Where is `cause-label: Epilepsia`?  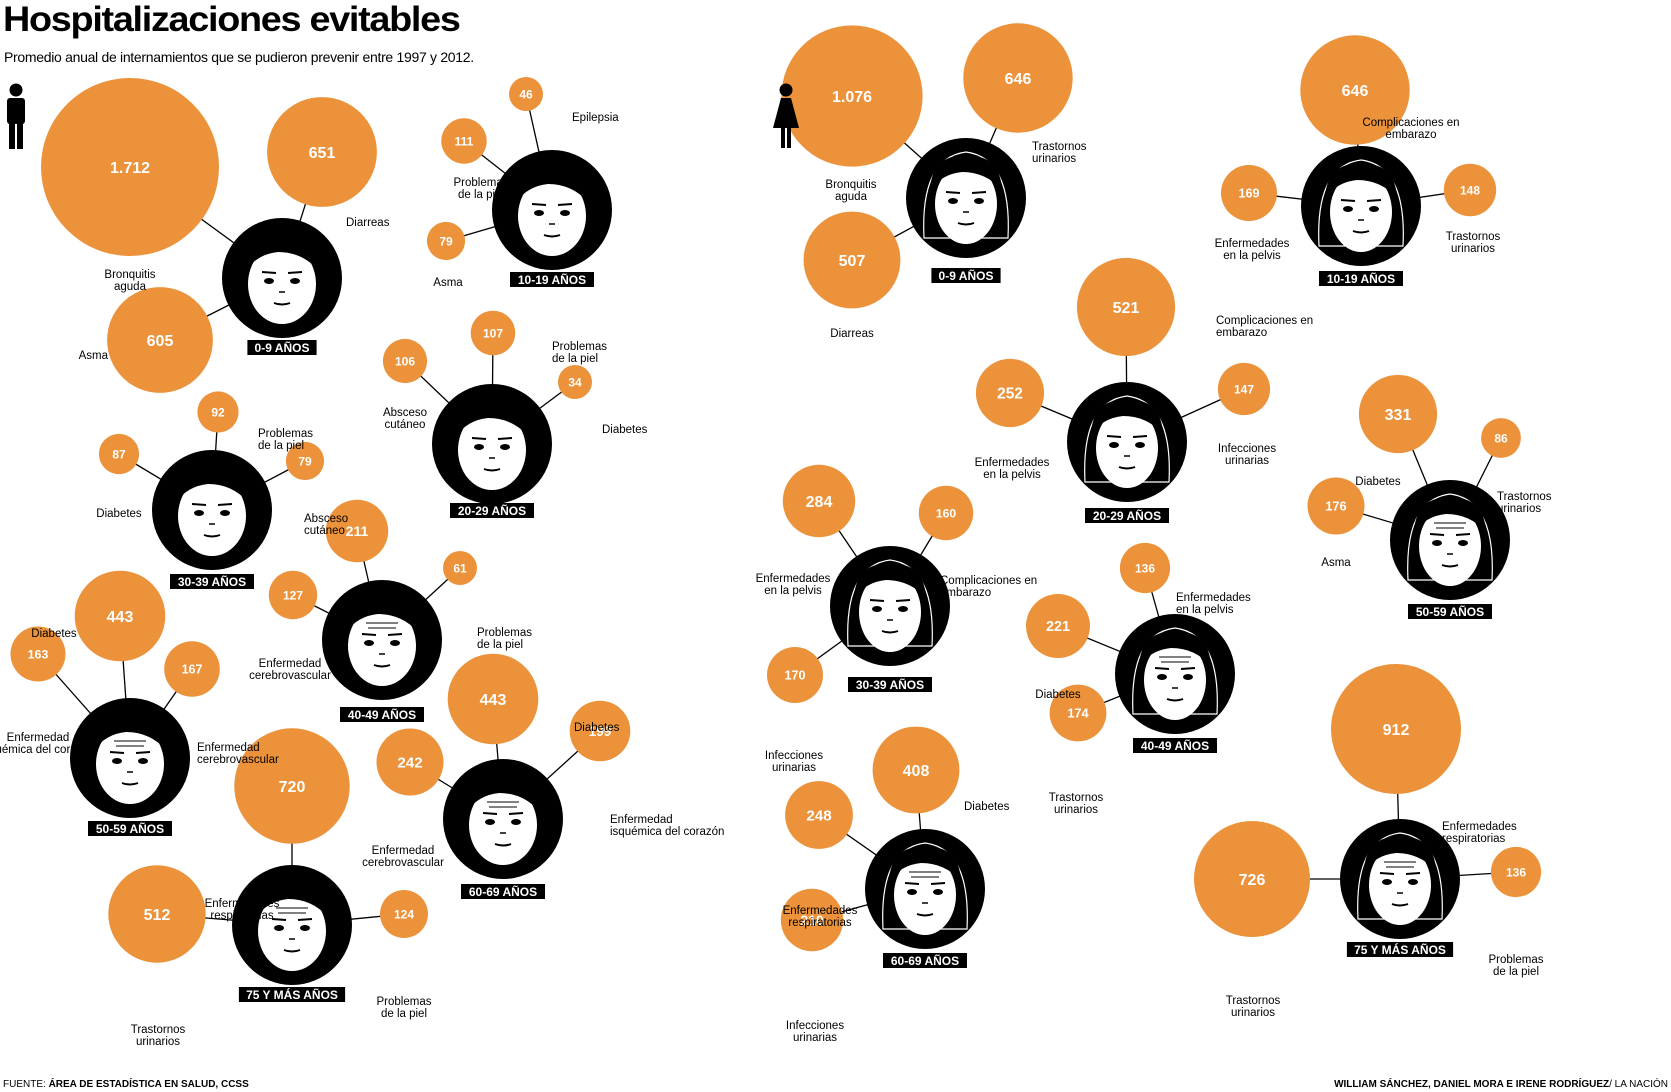 cause-label: Epilepsia is located at coordinates (595, 118).